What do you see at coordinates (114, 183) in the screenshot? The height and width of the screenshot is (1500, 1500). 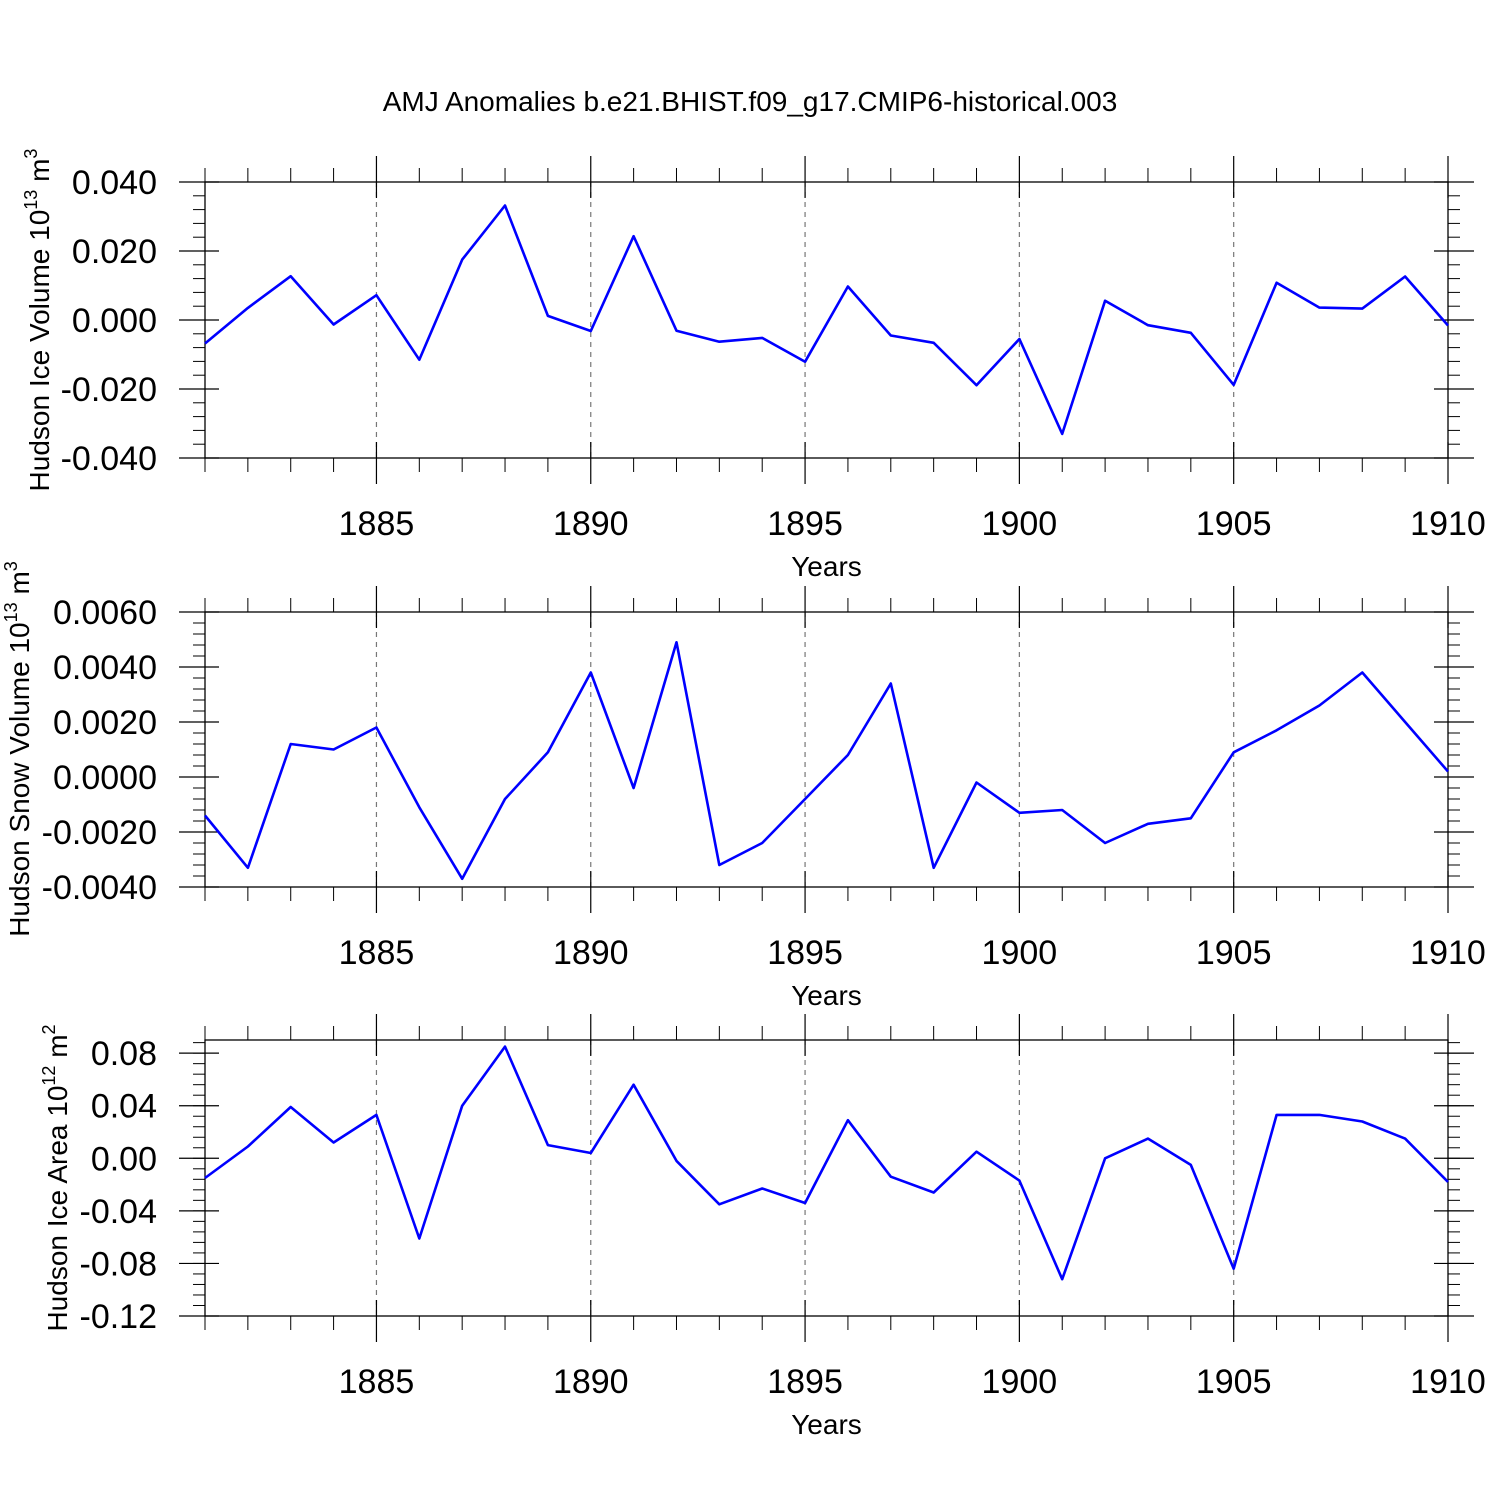 I see `y-tick-label: 0.040` at bounding box center [114, 183].